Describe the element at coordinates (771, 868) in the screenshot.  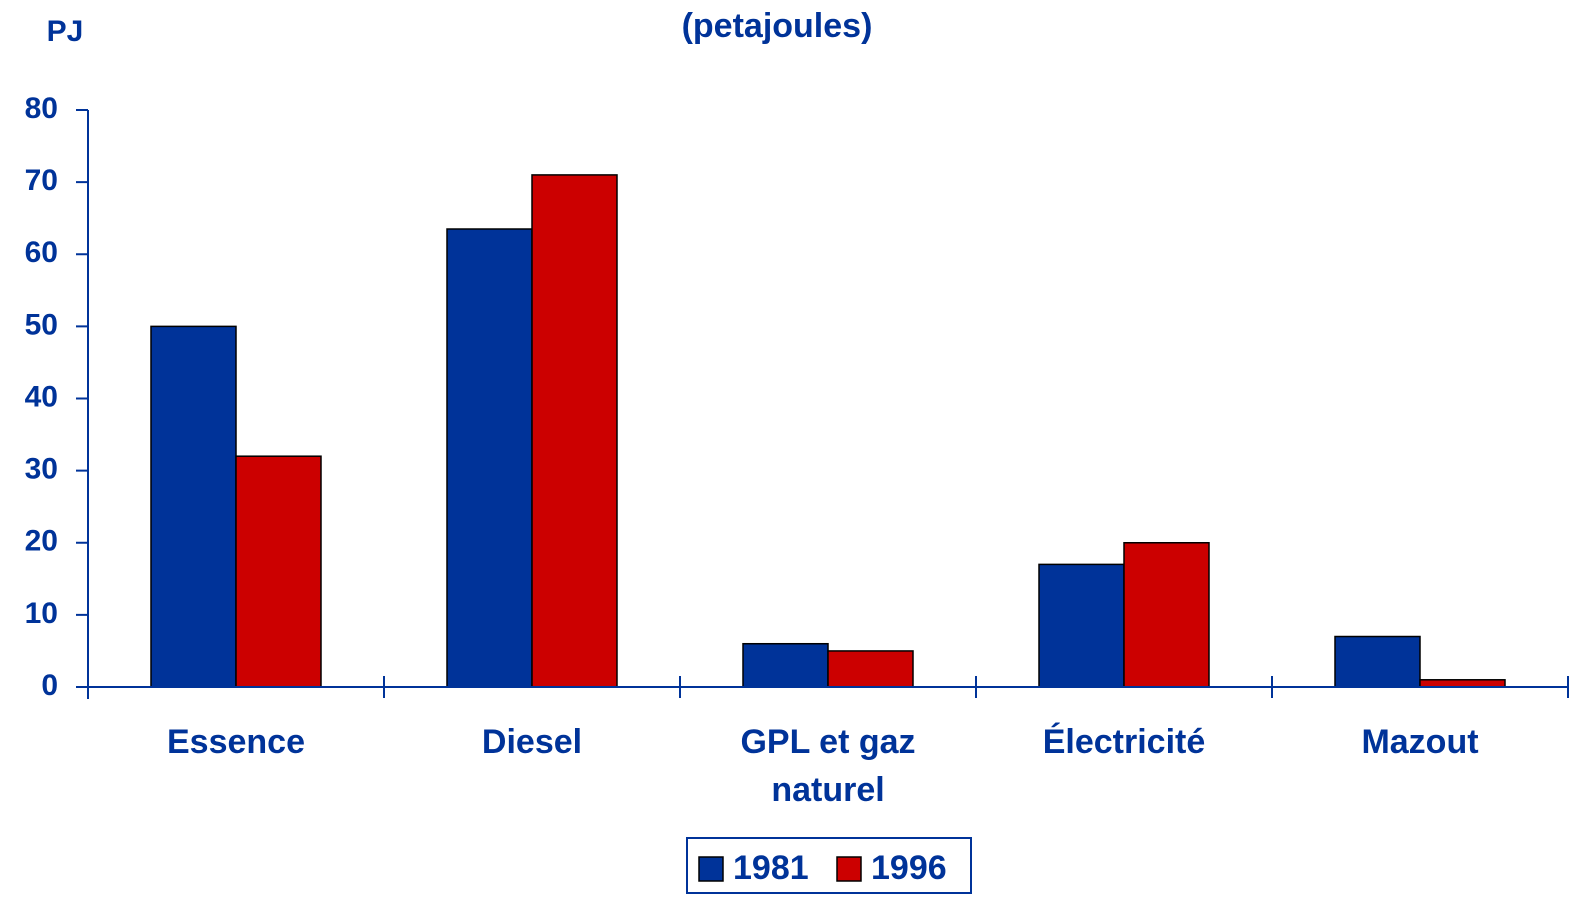
I see `legend-label: 1981` at that location.